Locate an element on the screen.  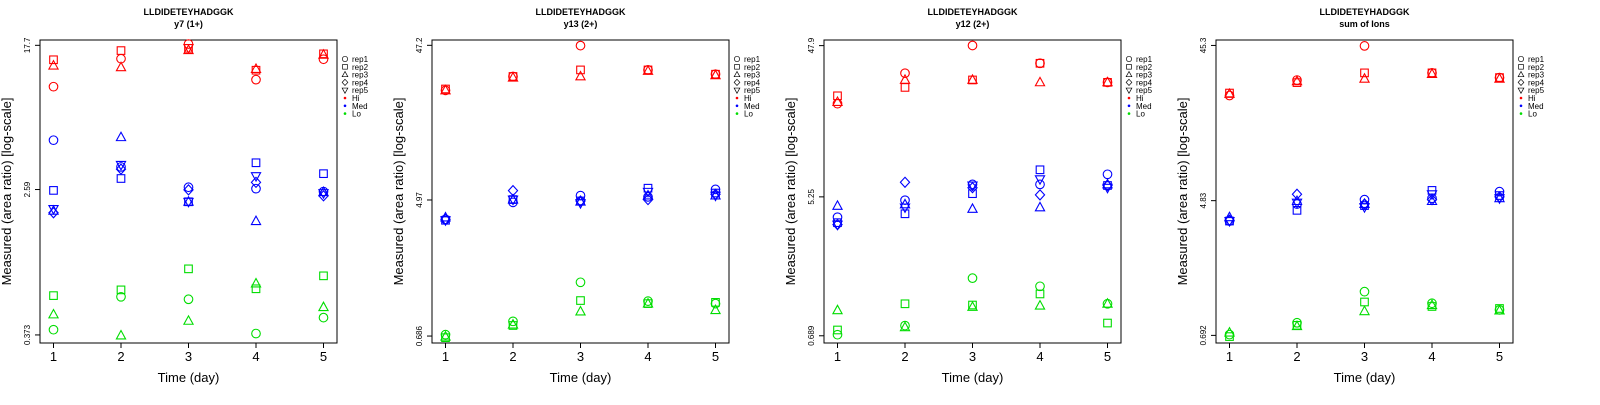
data-point-med-rep5-day1 is located at coordinates (837, 225).